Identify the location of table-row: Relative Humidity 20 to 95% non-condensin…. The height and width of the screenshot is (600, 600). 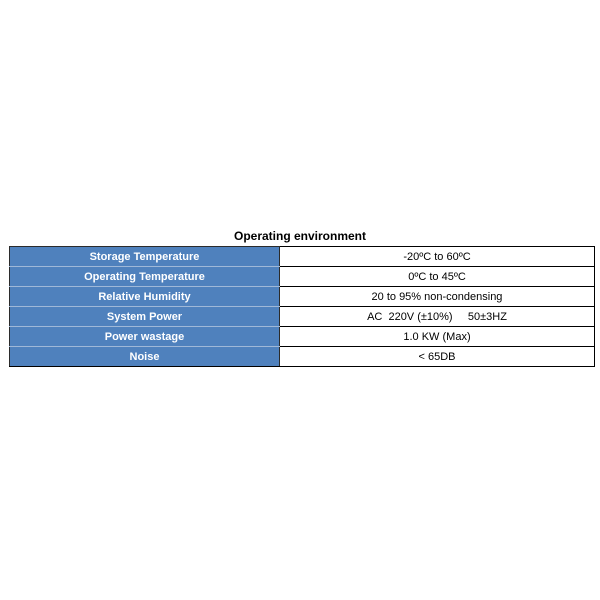
(302, 296).